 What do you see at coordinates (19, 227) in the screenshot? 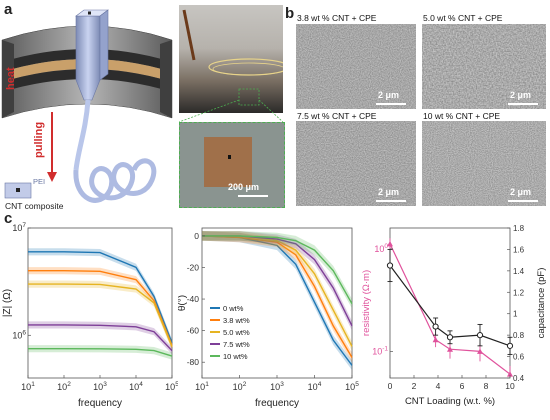
I see `y-tick-label: 10⁷` at bounding box center [19, 227].